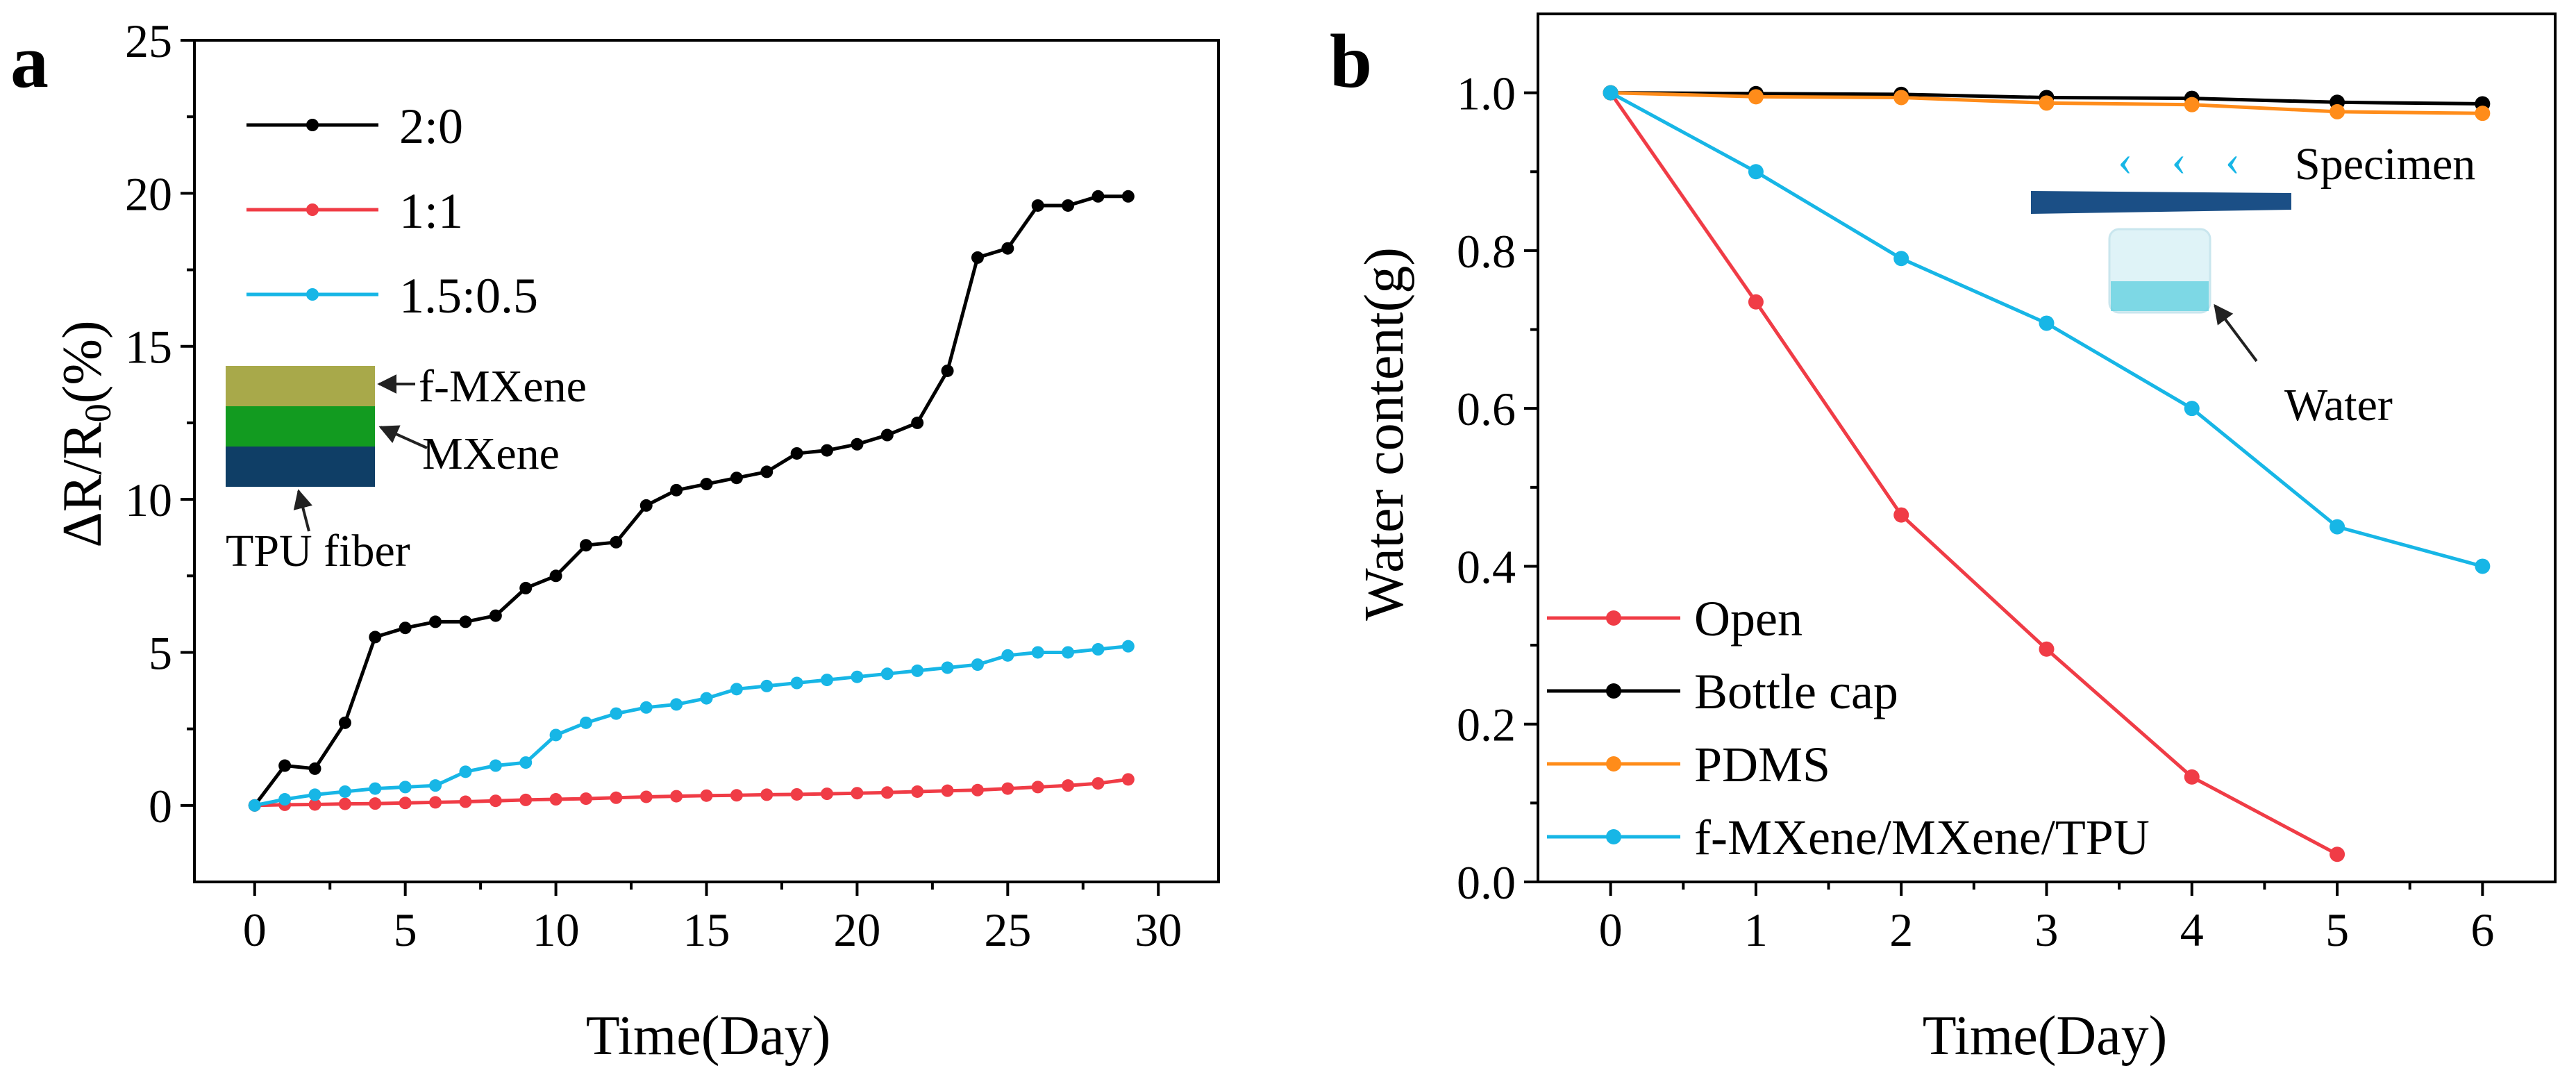 The image size is (2576, 1084). Describe the element at coordinates (160, 806) in the screenshot. I see `y-tick-label: 0` at that location.